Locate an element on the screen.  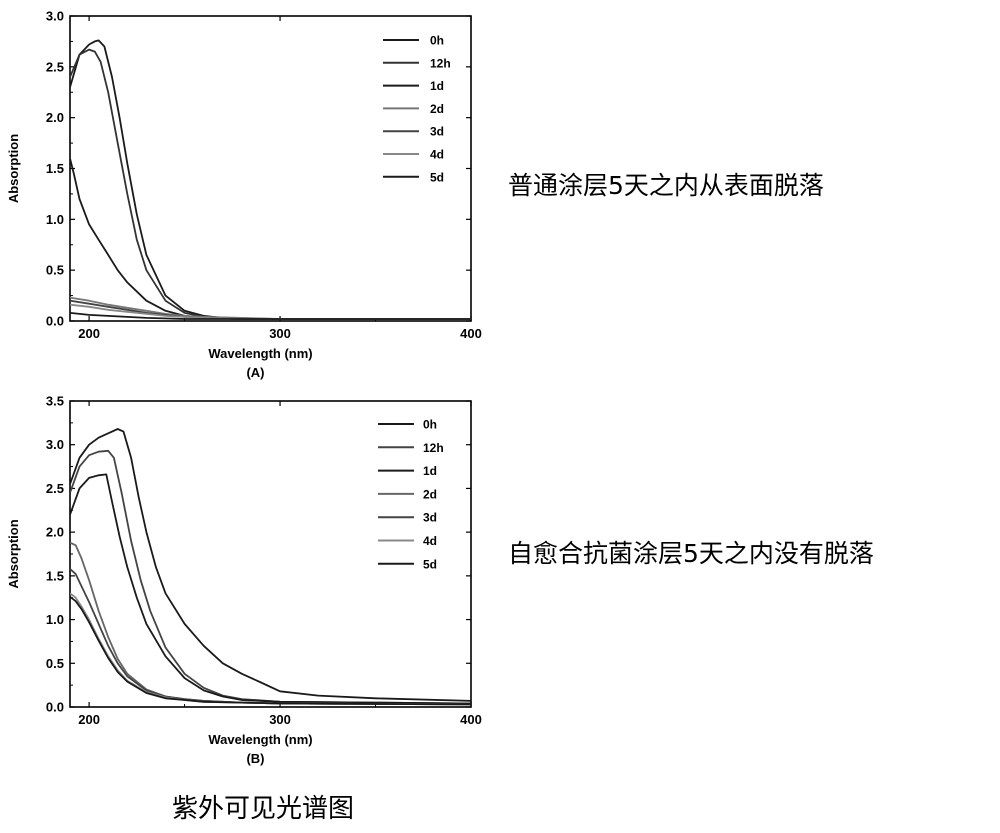
series-line-1d is located at coordinates (270, 589).